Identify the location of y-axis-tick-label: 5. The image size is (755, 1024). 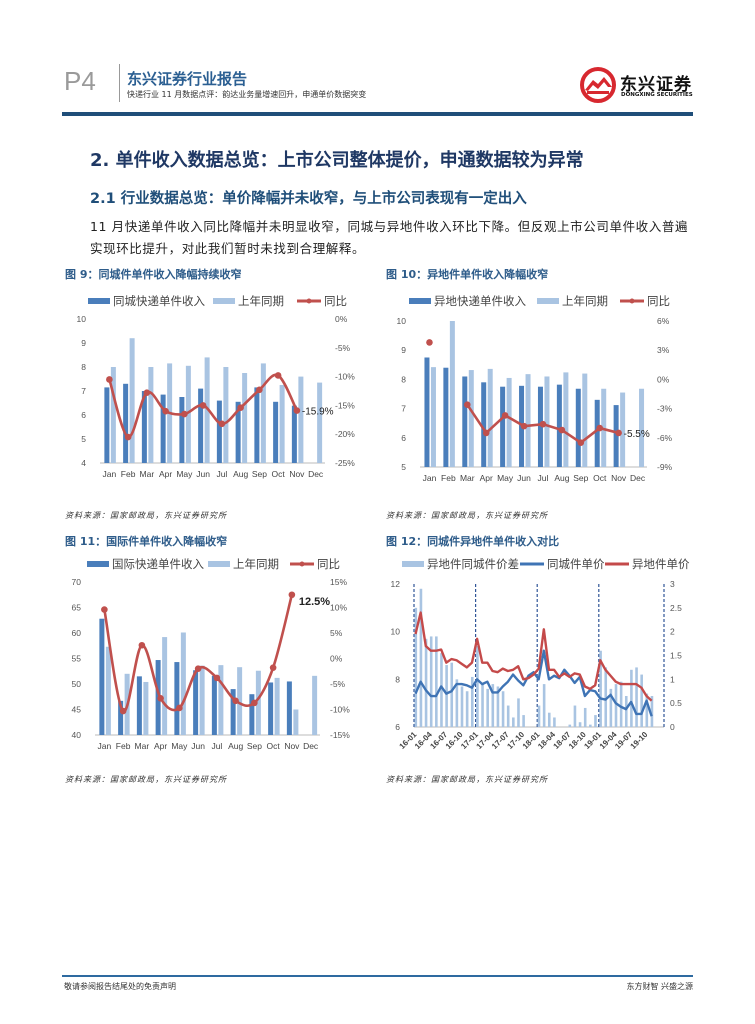
(83, 439).